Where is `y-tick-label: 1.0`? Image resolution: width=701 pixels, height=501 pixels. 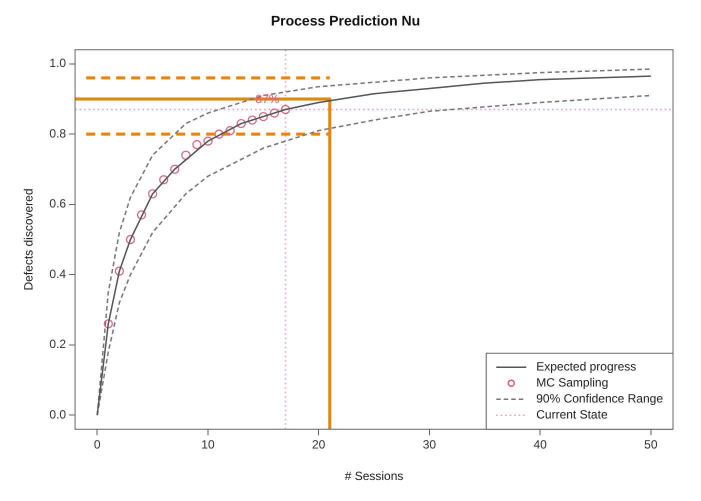
y-tick-label: 1.0 is located at coordinates (57, 63).